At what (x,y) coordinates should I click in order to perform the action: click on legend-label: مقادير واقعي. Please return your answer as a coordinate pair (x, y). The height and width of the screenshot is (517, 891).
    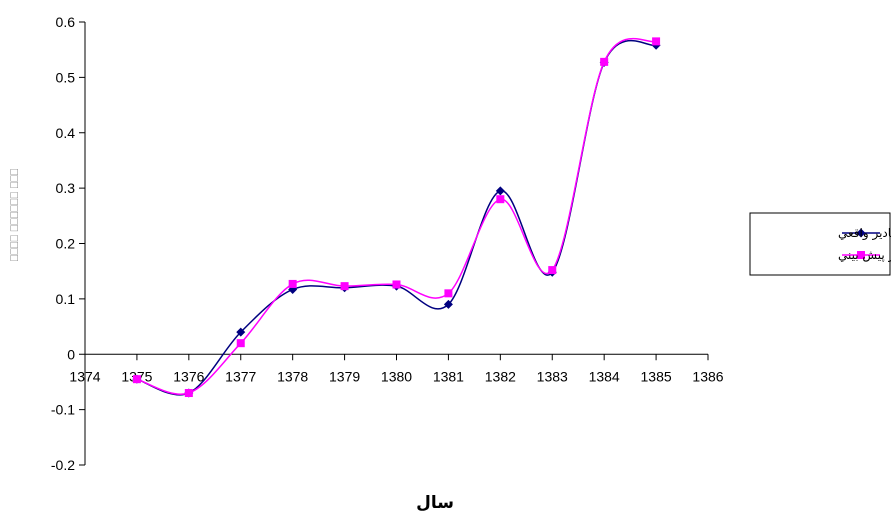
    Looking at the image, I should click on (864, 233).